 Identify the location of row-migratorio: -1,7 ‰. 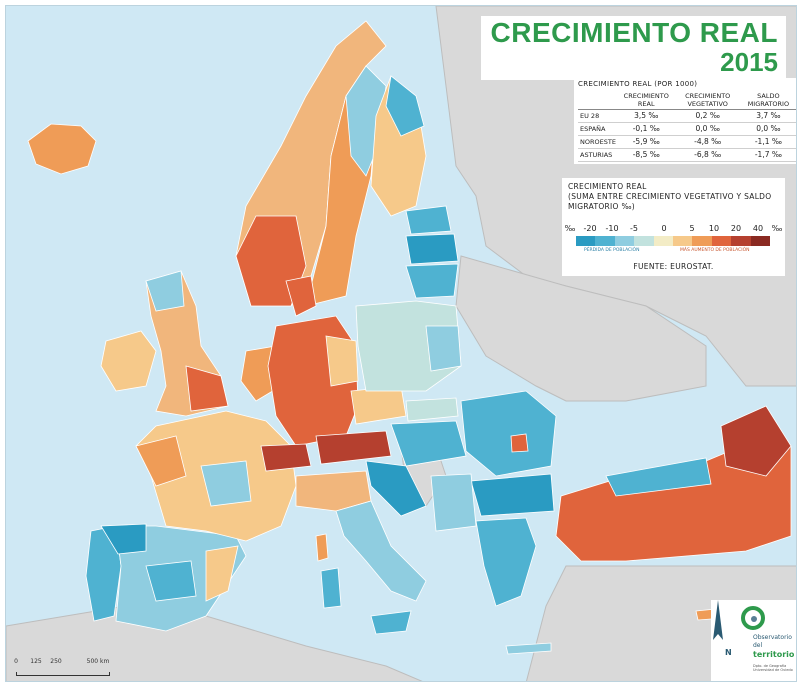
(768, 155).